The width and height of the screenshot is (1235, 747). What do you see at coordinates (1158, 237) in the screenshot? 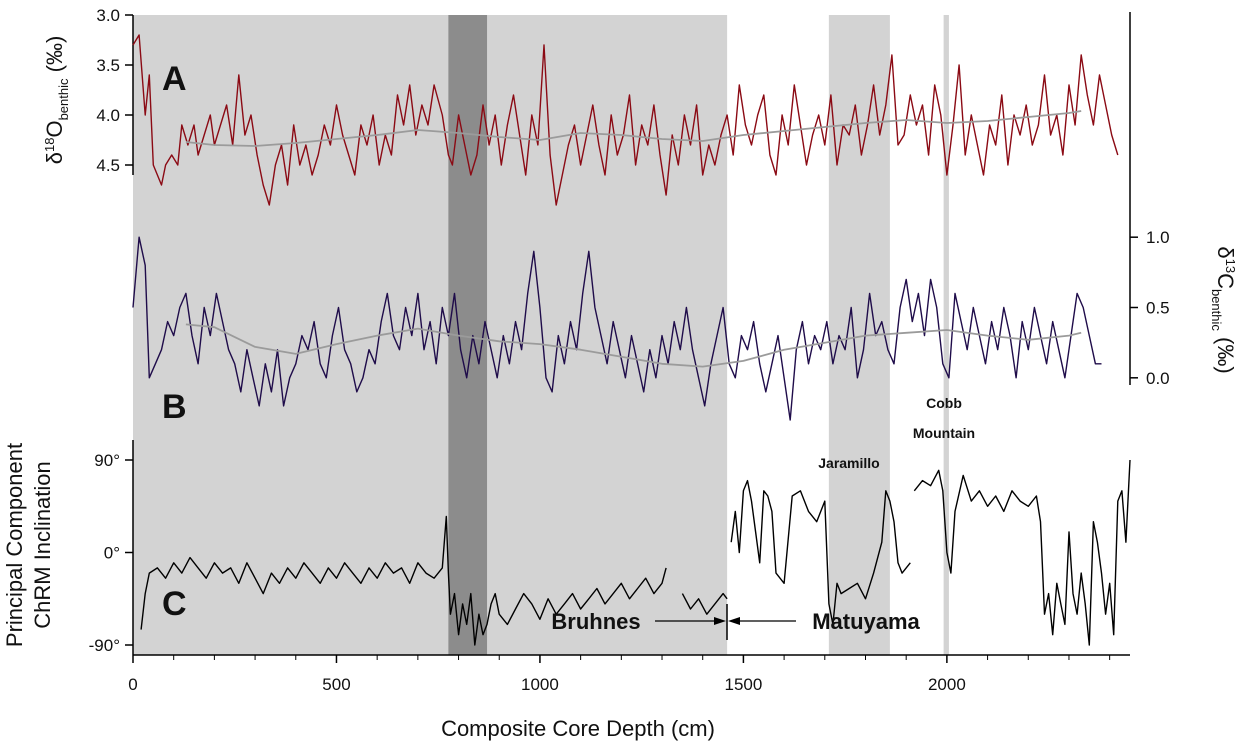
I see `b-y-tick-label-2: 1.0` at bounding box center [1158, 237].